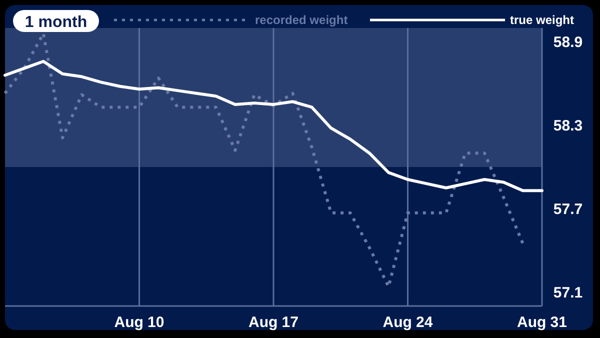 This screenshot has width=600, height=338. What do you see at coordinates (408, 322) in the screenshot?
I see `x-tick-label: Aug 24` at bounding box center [408, 322].